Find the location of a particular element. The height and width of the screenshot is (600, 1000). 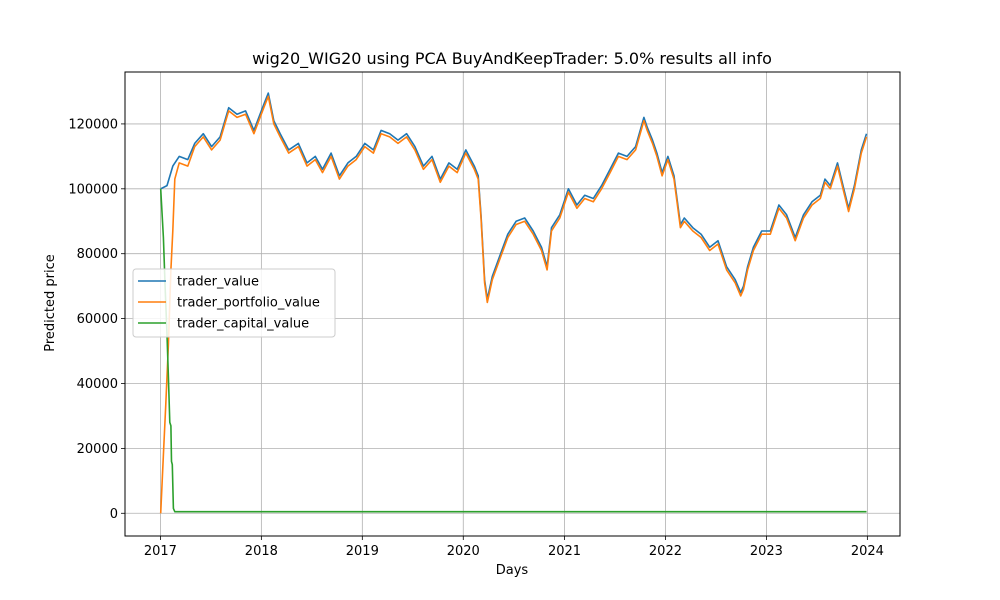

x-tick-label: 2019 is located at coordinates (362, 551).